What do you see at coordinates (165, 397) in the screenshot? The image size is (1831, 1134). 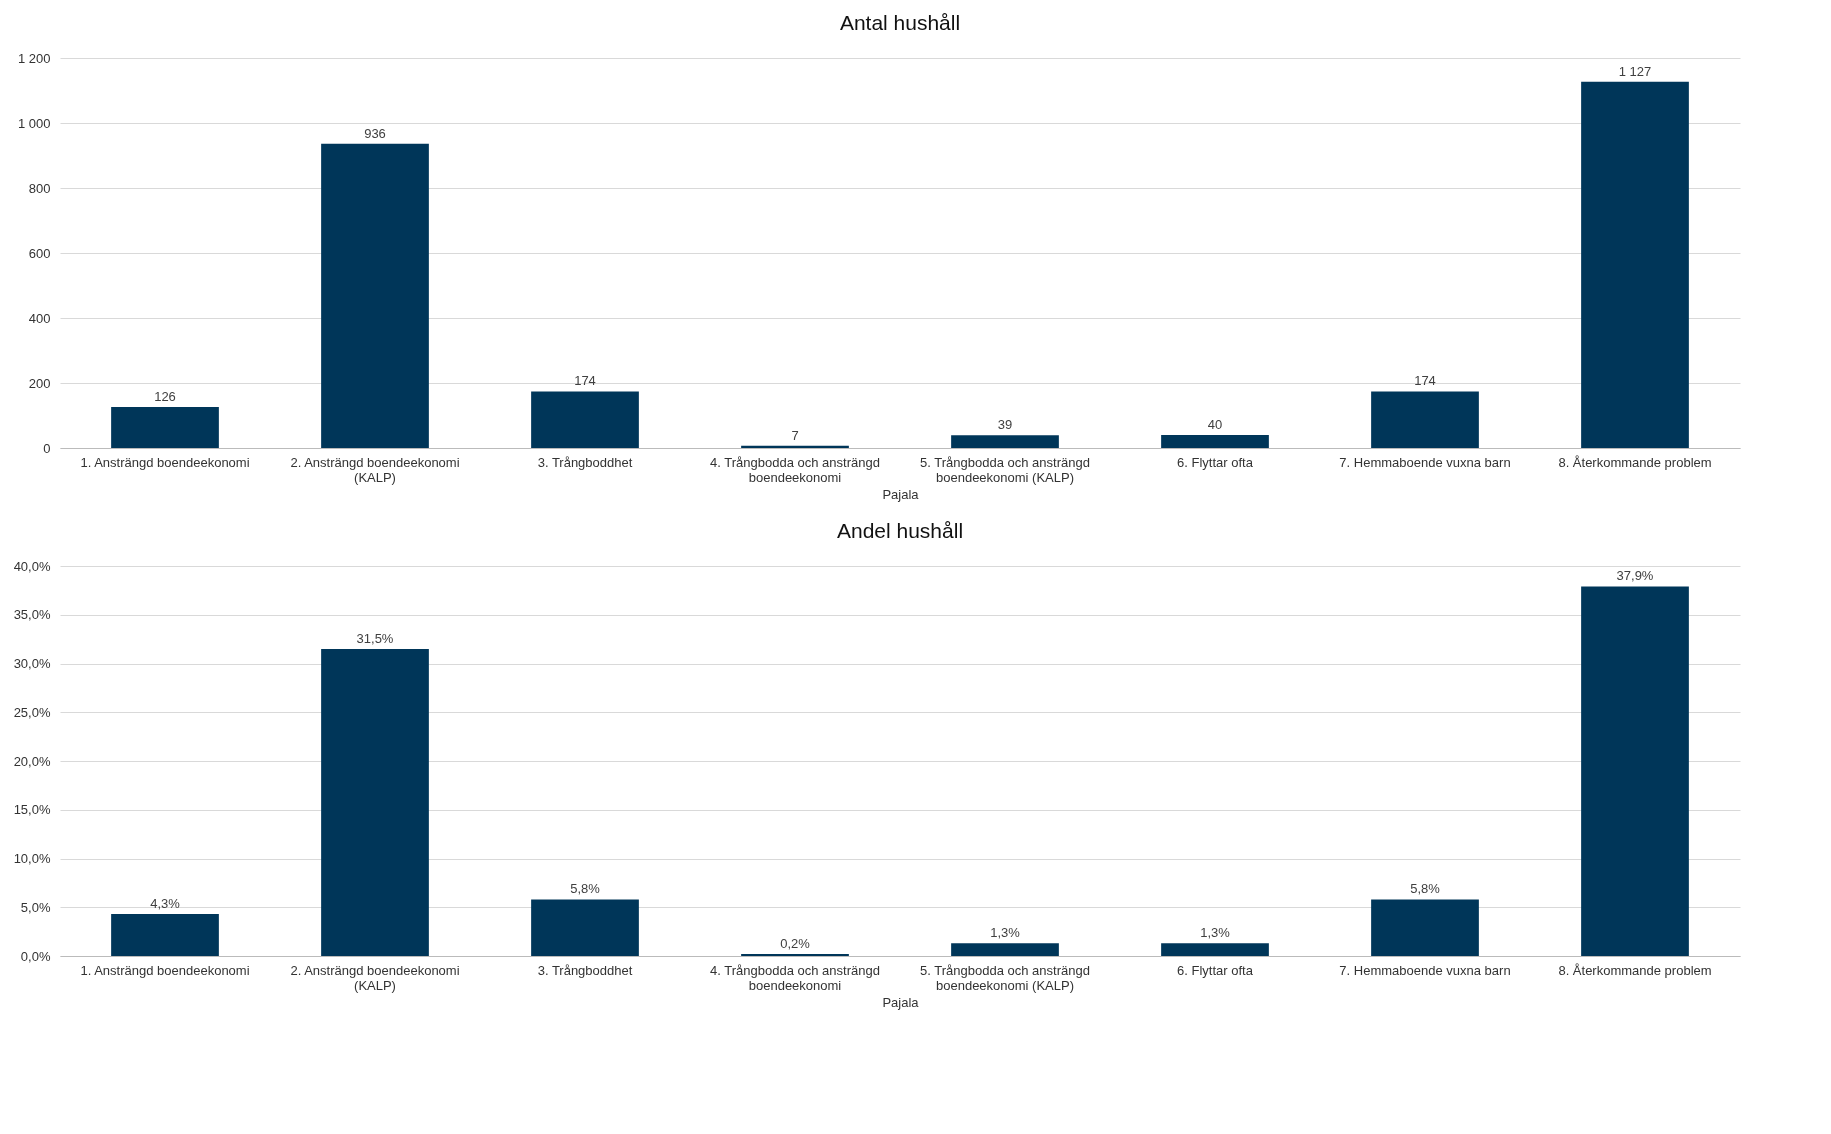 I see `data-label: 126` at bounding box center [165, 397].